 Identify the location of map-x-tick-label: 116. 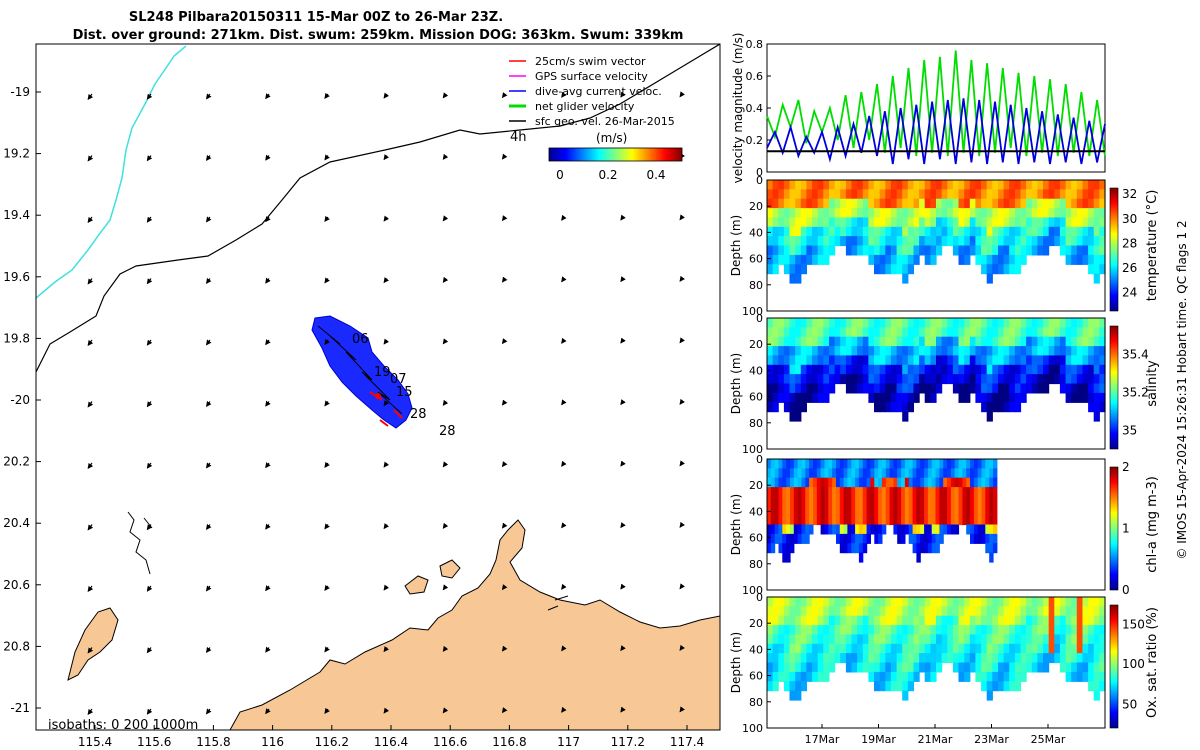
(272, 742).